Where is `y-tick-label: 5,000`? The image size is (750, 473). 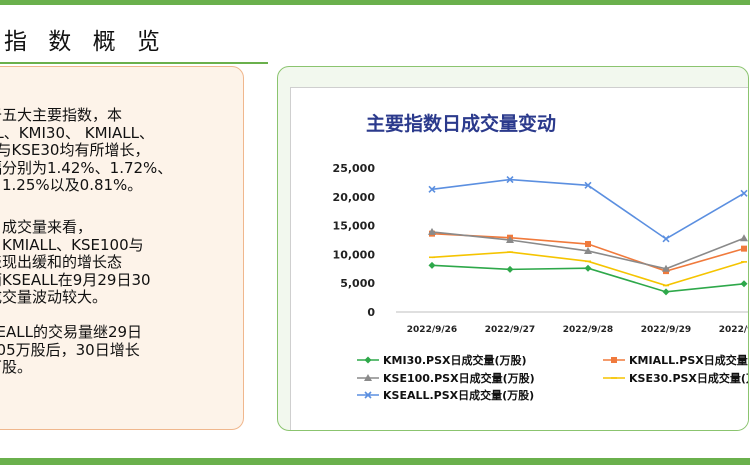 y-tick-label: 5,000 is located at coordinates (357, 283).